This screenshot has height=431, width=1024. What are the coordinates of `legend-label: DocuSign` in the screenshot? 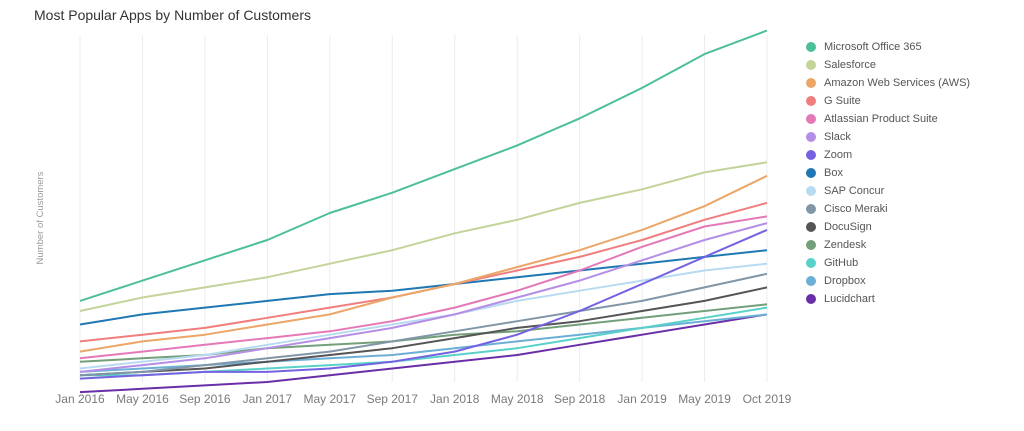 It's located at (848, 227).